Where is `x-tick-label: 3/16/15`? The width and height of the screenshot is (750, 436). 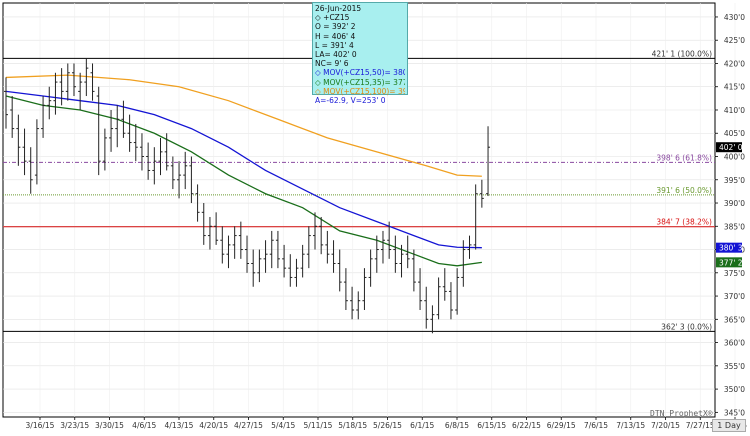 x-tick-label: 3/16/15 is located at coordinates (40, 425).